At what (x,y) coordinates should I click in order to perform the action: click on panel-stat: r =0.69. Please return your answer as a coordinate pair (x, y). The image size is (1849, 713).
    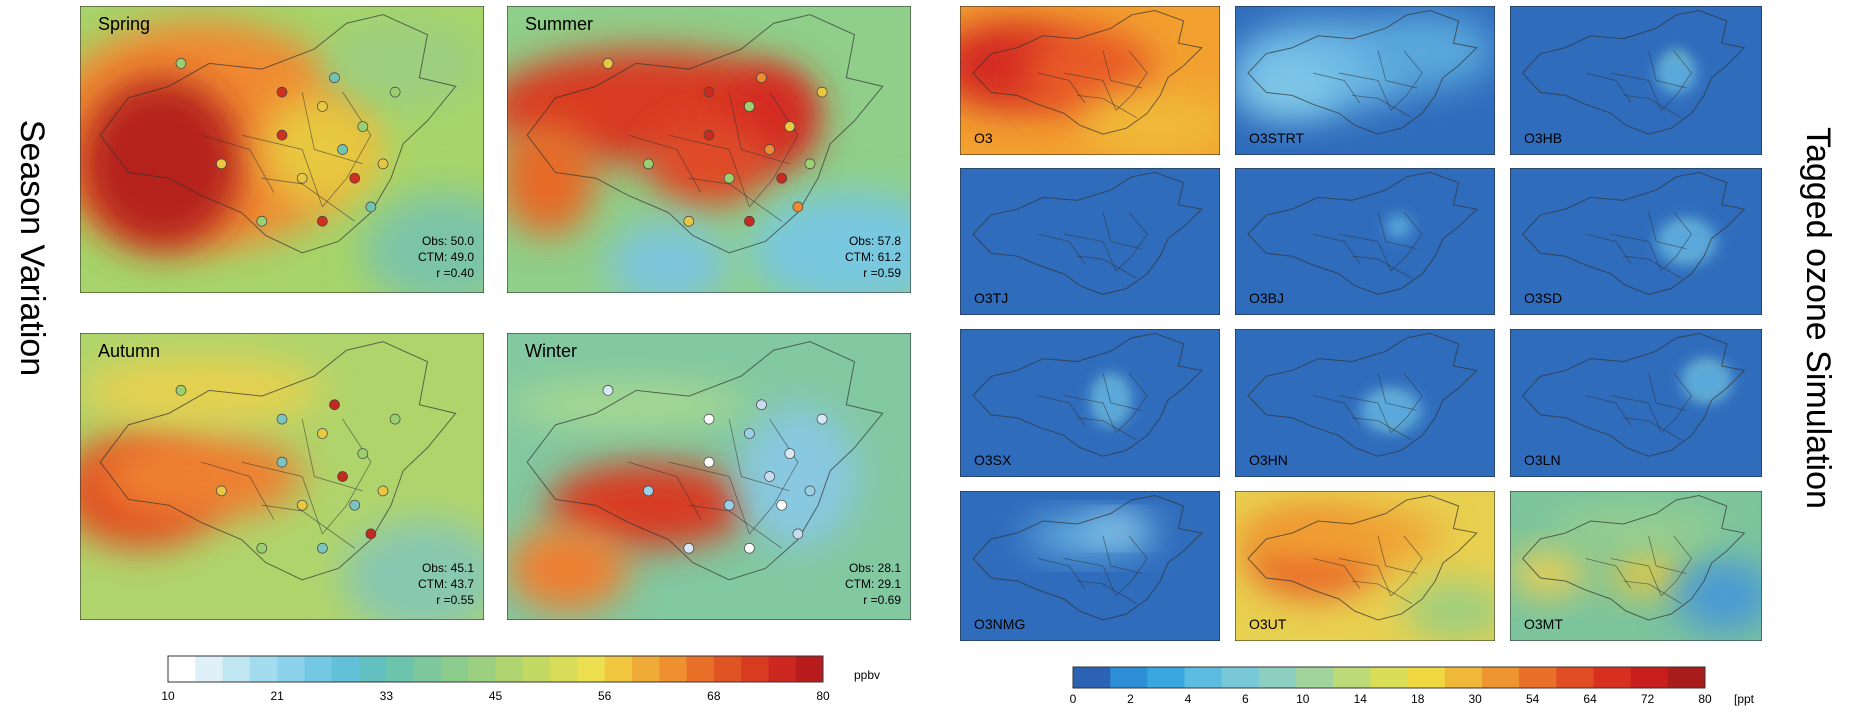
    Looking at the image, I should click on (882, 600).